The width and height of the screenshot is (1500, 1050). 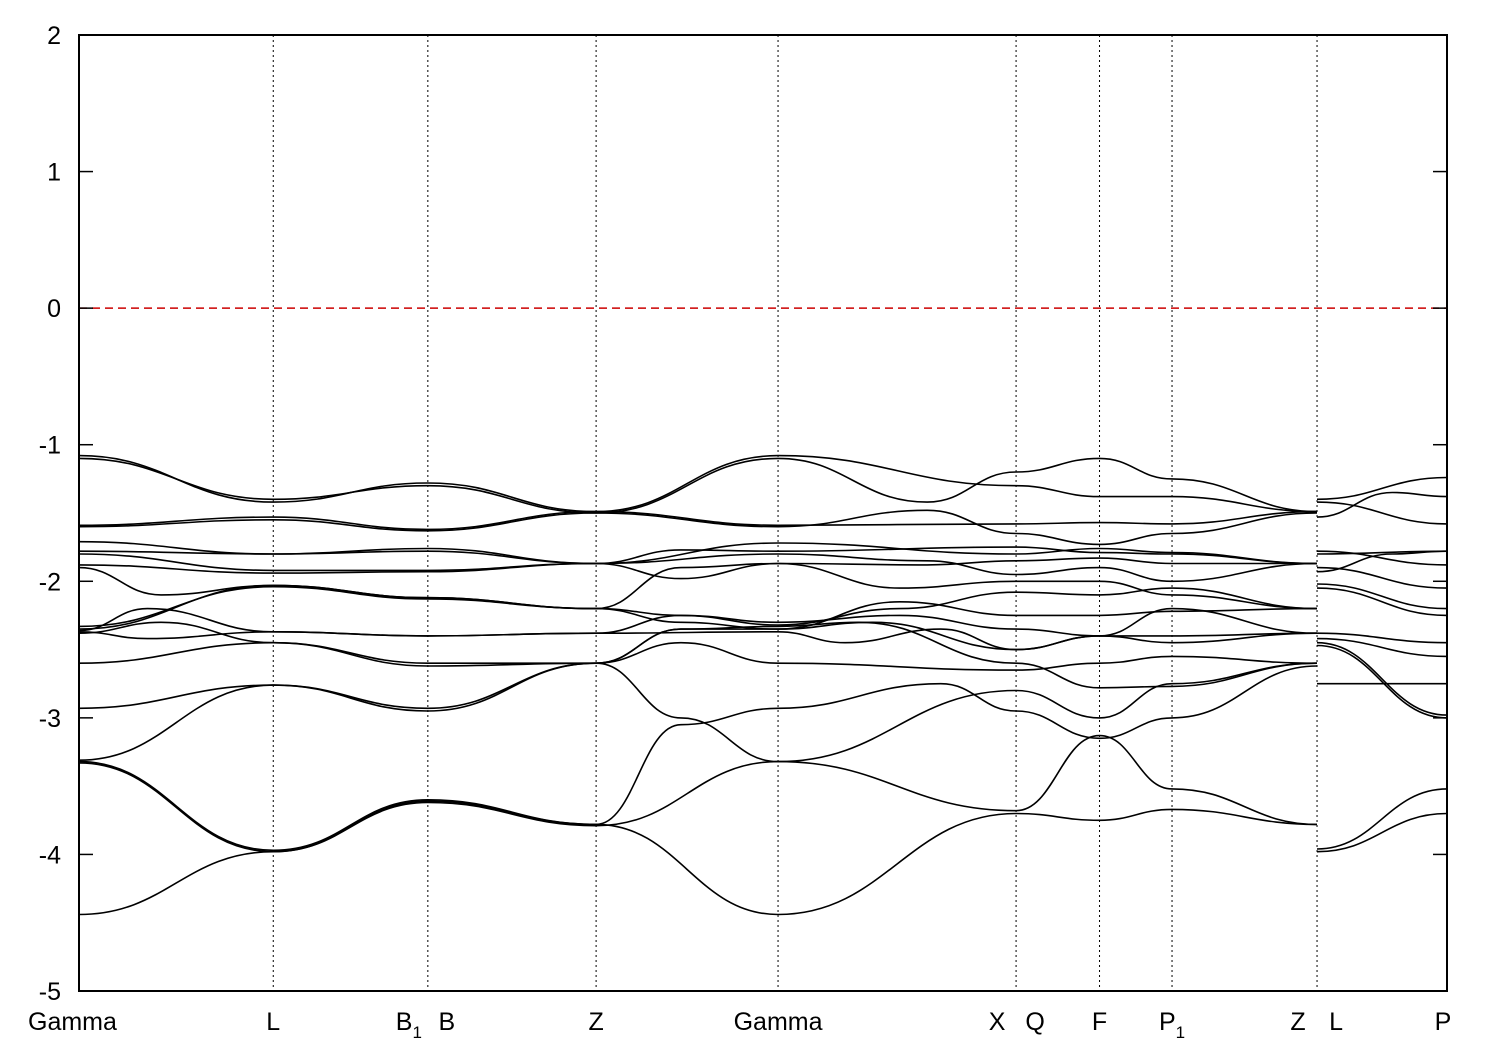 I want to click on y-tick-label: -5, so click(x=50, y=992).